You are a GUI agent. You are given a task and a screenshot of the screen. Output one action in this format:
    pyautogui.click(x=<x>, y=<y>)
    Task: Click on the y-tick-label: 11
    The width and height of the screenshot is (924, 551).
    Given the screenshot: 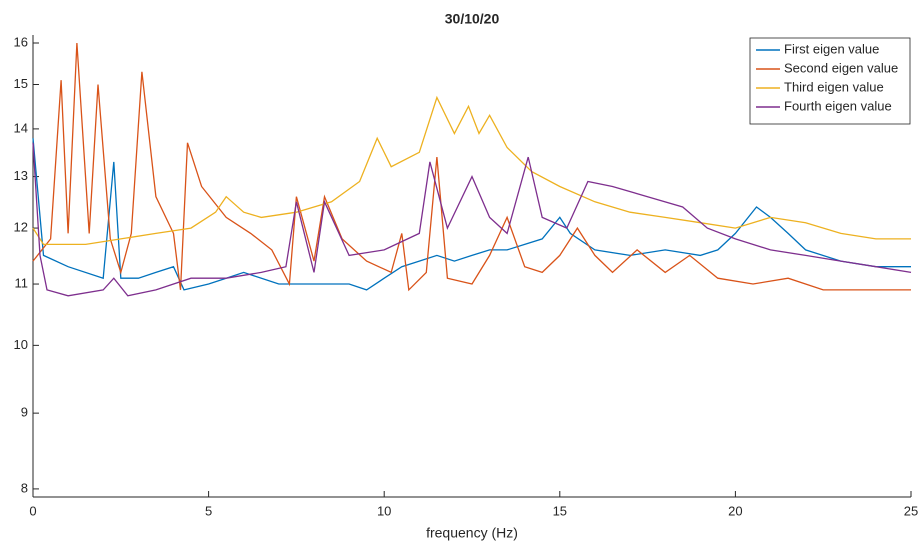 What is the action you would take?
    pyautogui.click(x=22, y=282)
    